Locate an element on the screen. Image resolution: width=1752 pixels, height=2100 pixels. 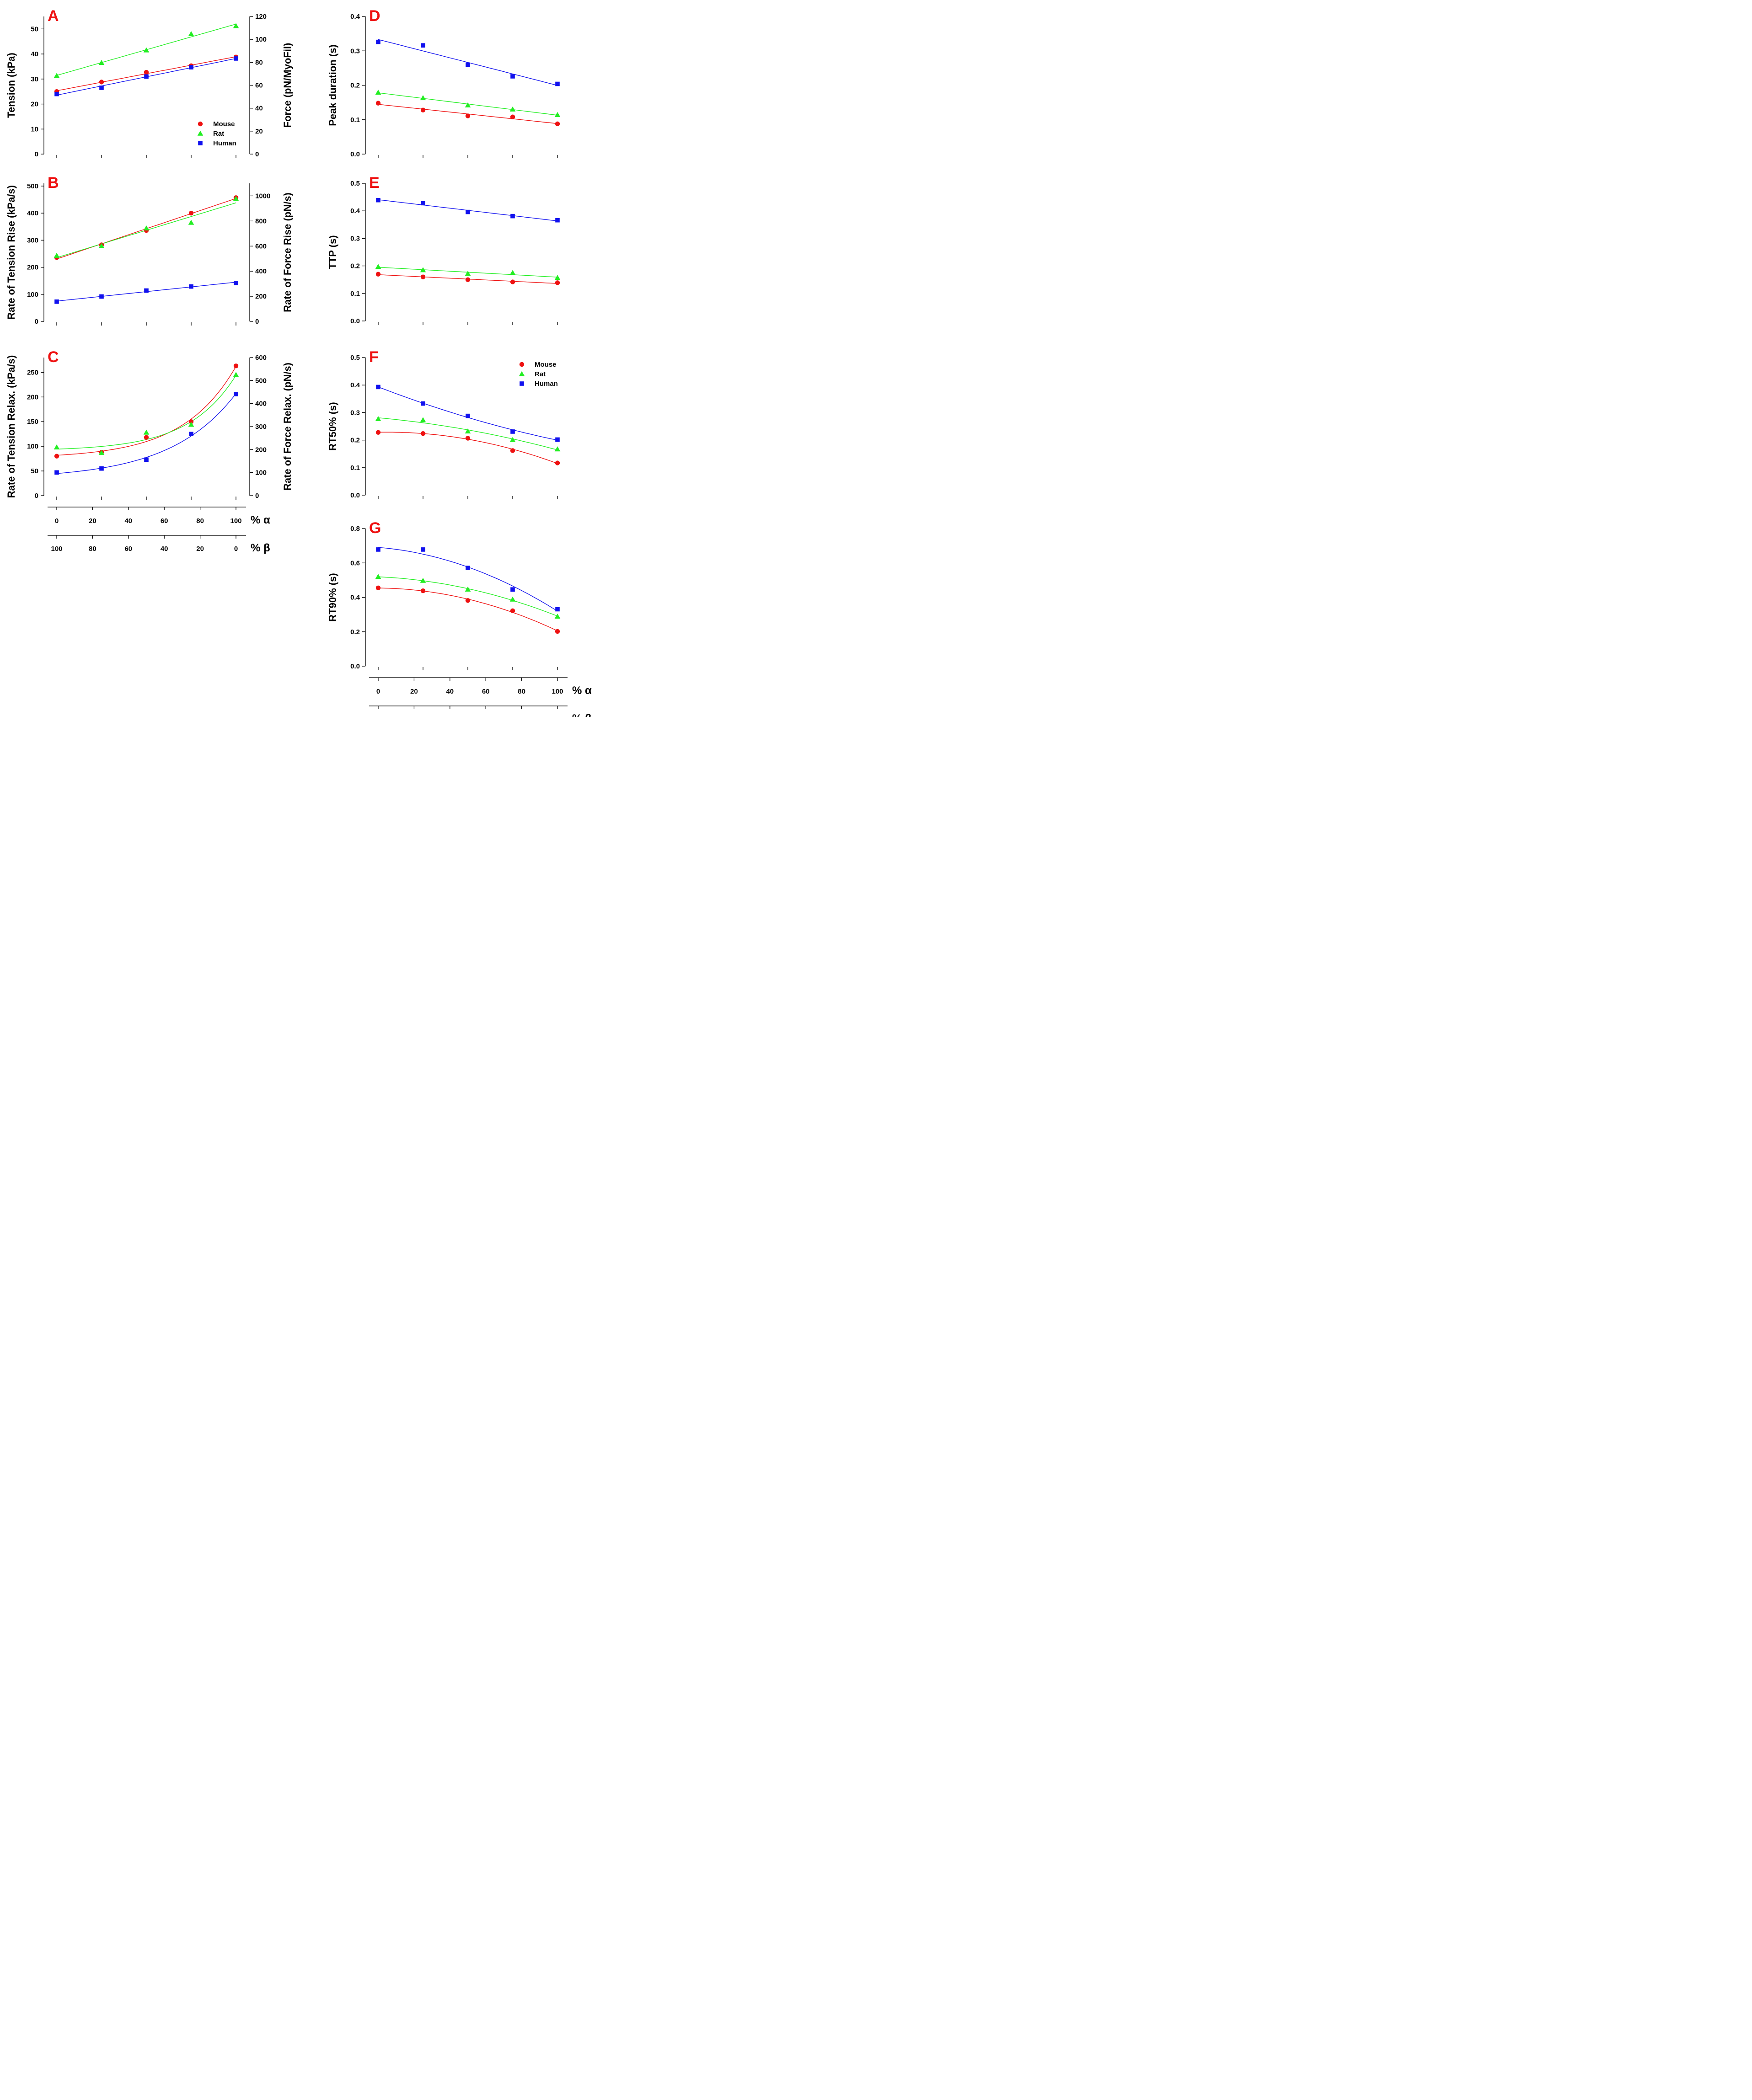
alpha-tick-label: 40 is located at coordinates (128, 521).